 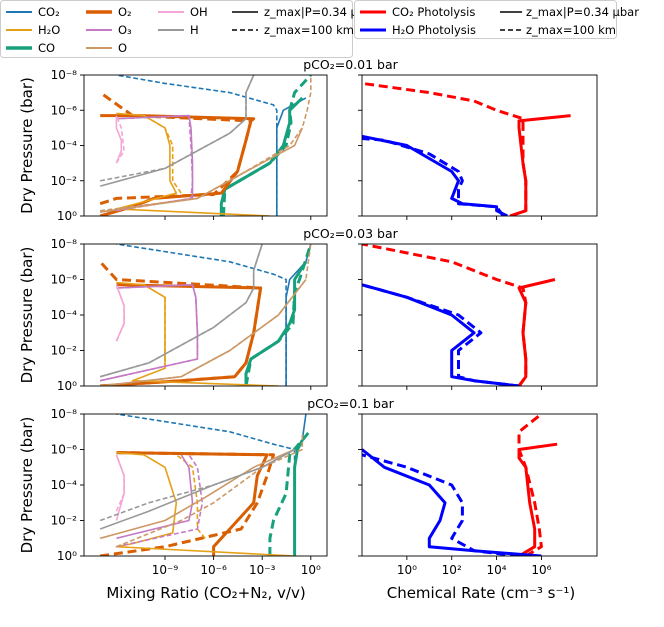 I want to click on x-tick-label: 10⁶, so click(x=541, y=570).